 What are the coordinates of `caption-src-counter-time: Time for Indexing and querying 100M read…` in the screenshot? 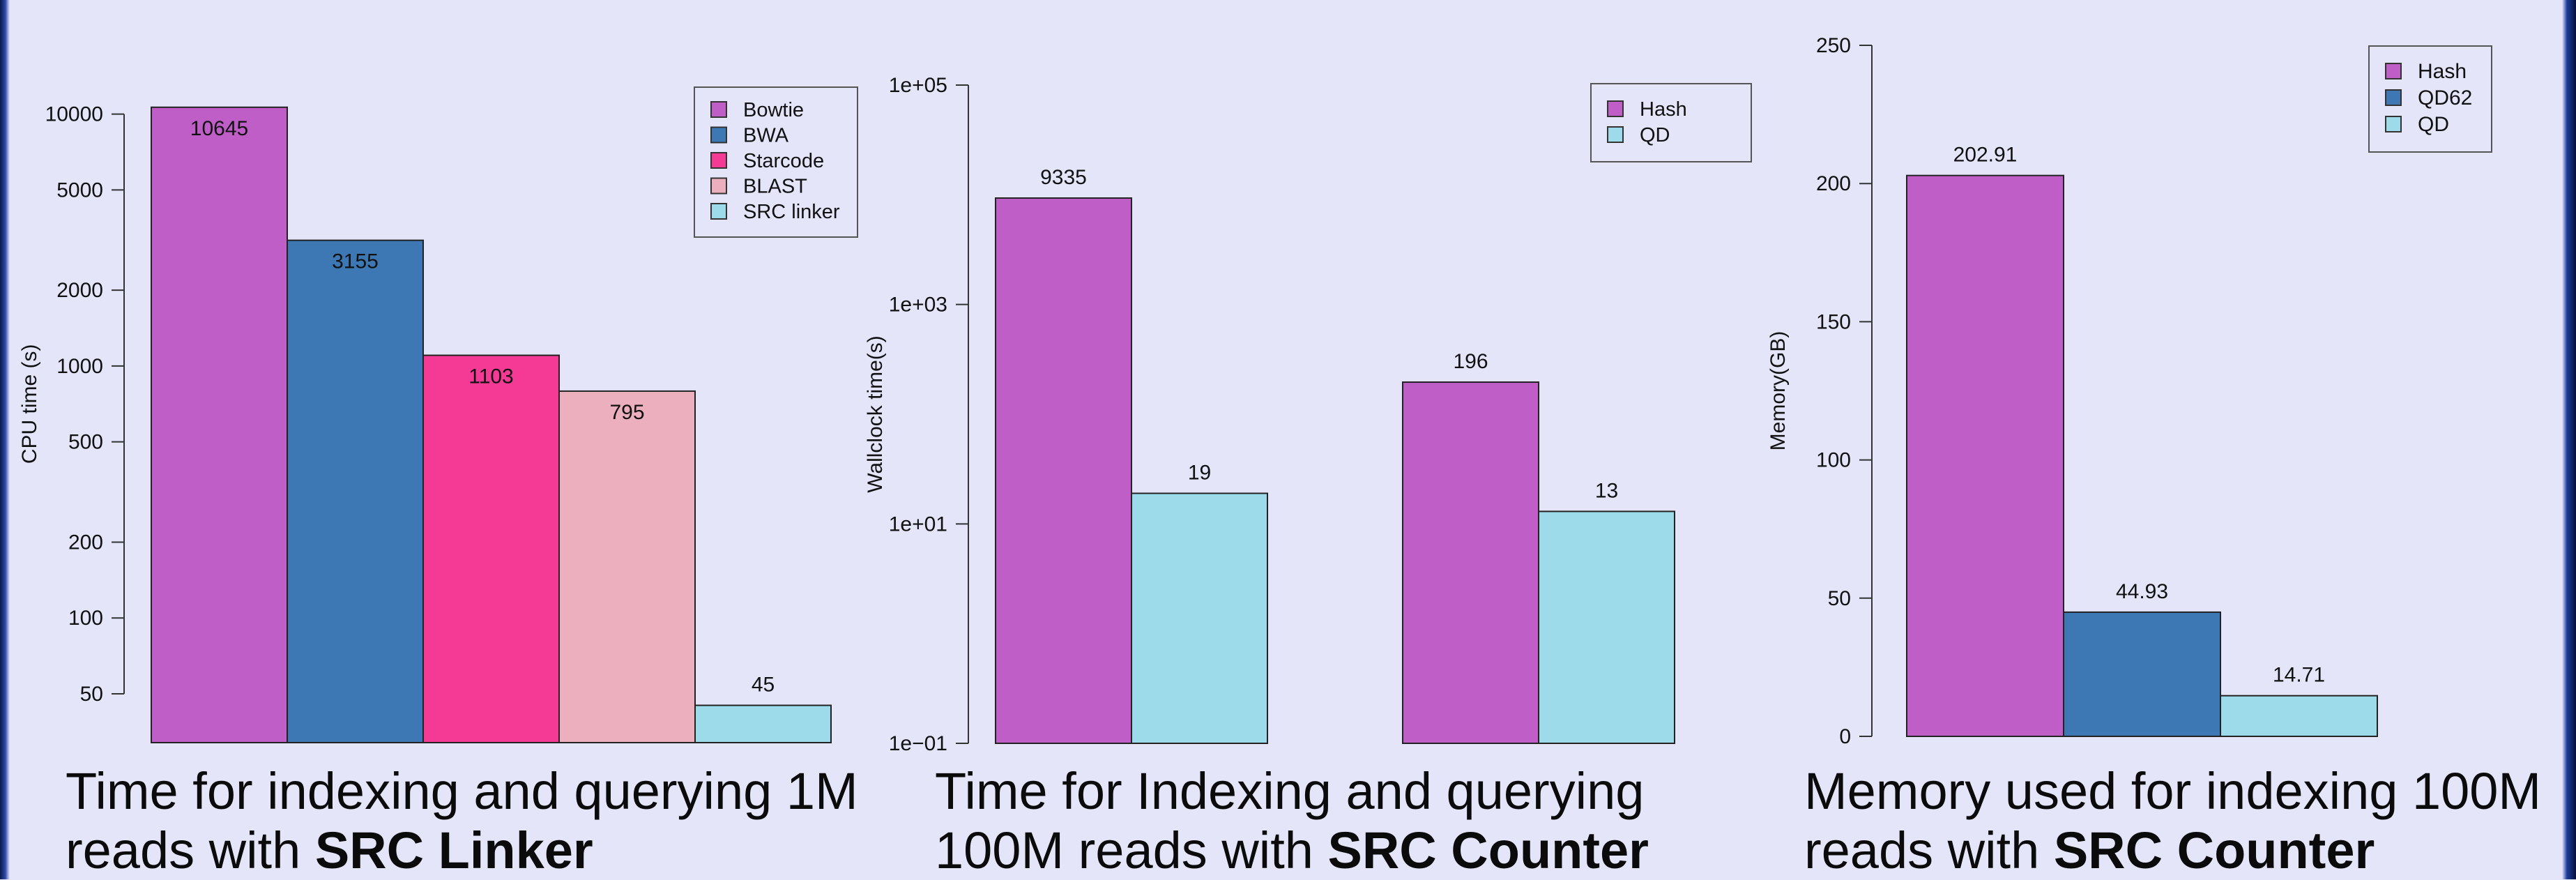 It's located at (1329, 820).